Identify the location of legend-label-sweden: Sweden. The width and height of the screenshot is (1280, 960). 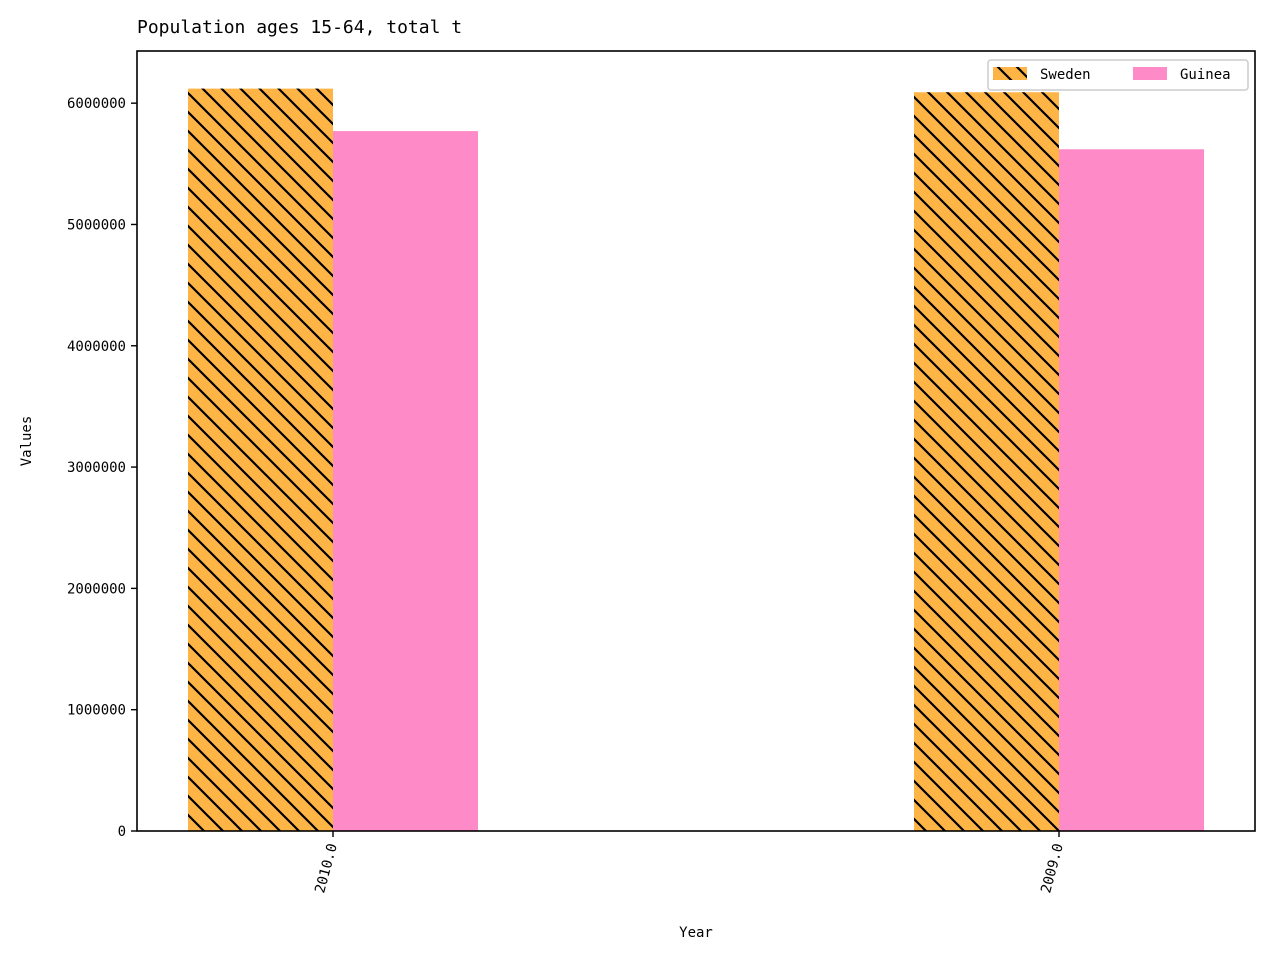
(1065, 75).